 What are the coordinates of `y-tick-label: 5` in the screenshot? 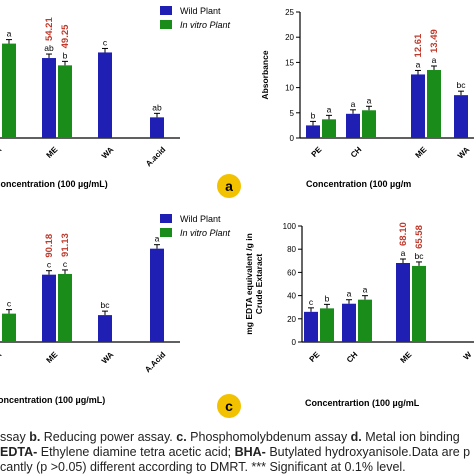 It's located at (292, 113).